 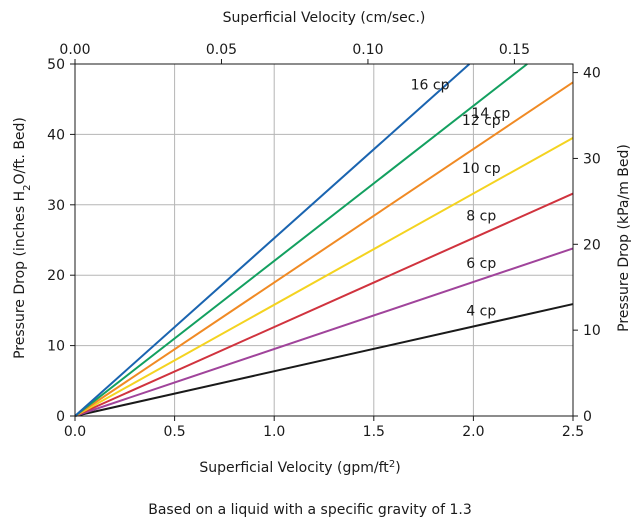 I want to click on series-label: 16 cp, so click(x=430, y=85).